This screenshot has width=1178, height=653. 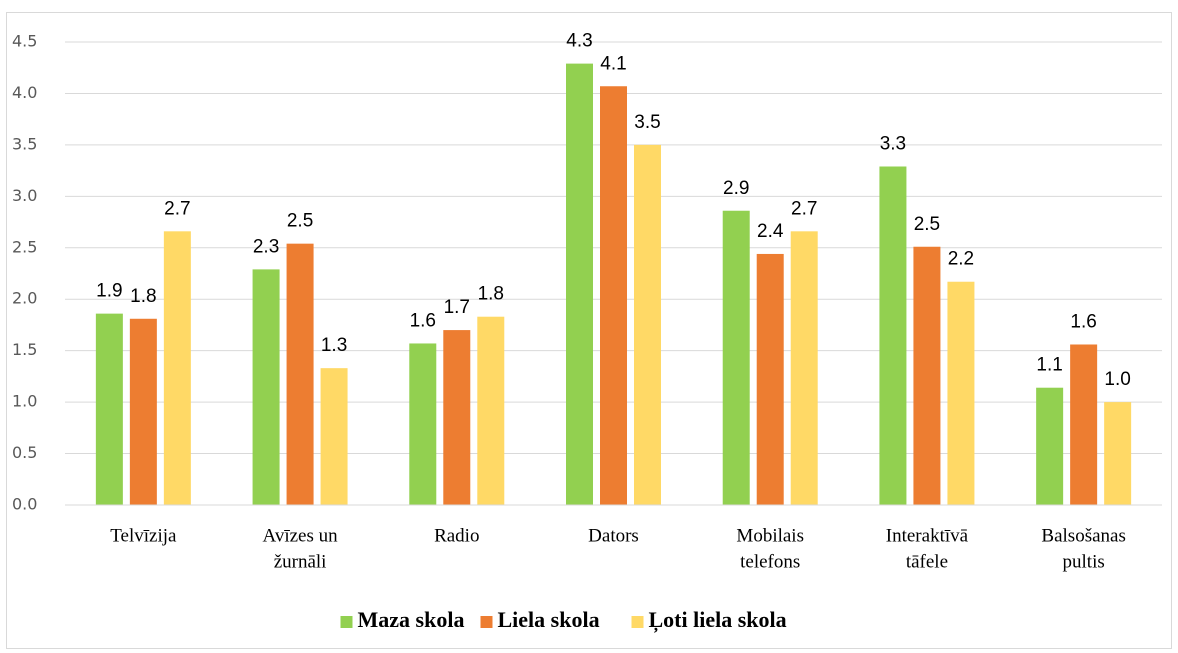 What do you see at coordinates (718, 620) in the screenshot?
I see `legend-label: Ļoti liela skola` at bounding box center [718, 620].